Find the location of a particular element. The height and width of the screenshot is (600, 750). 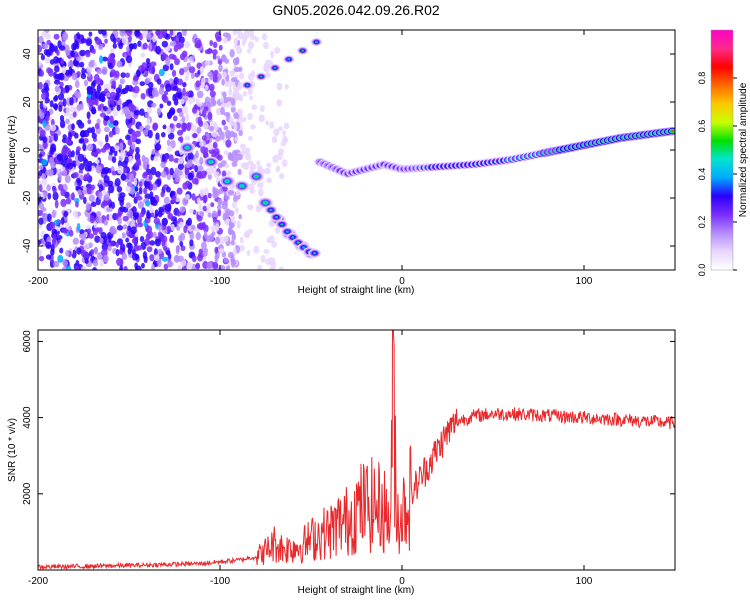

colorbar-tick-label: 0.6 is located at coordinates (702, 126).